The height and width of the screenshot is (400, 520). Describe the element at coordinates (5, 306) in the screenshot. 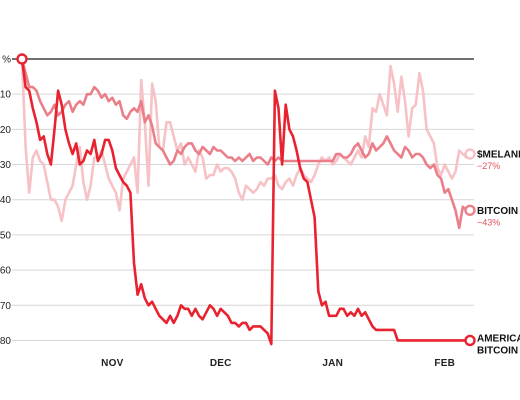

I see `y-tick-label: 70` at that location.